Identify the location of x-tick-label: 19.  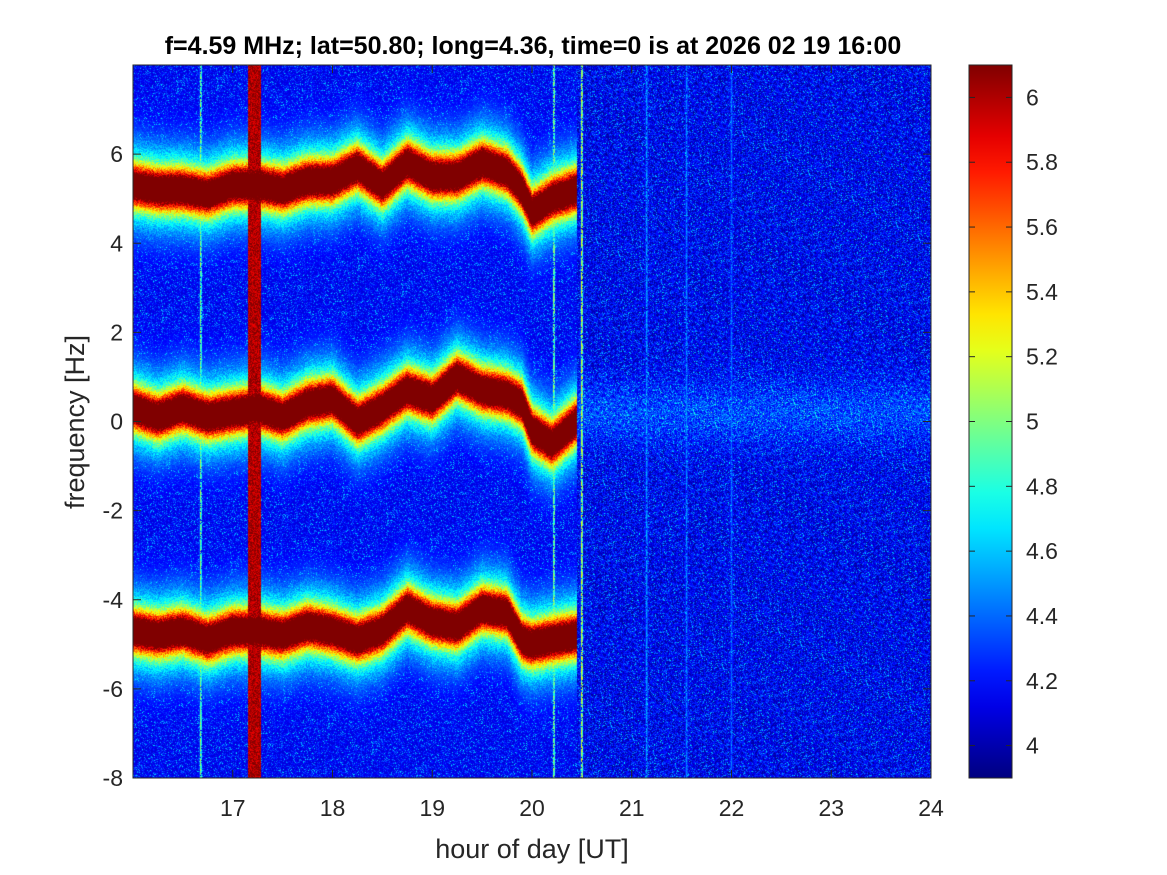
(432, 808).